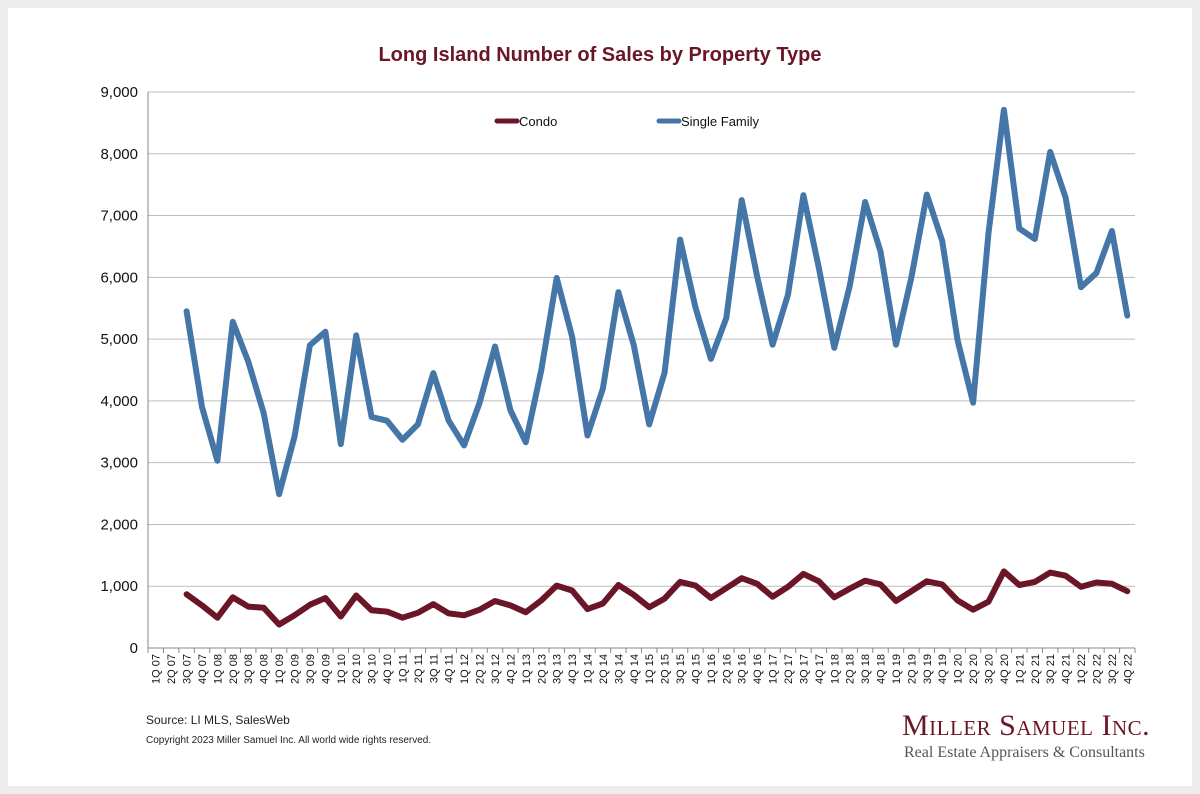  Describe the element at coordinates (743, 669) in the screenshot. I see `x-tick-label: 3Q 16` at that location.